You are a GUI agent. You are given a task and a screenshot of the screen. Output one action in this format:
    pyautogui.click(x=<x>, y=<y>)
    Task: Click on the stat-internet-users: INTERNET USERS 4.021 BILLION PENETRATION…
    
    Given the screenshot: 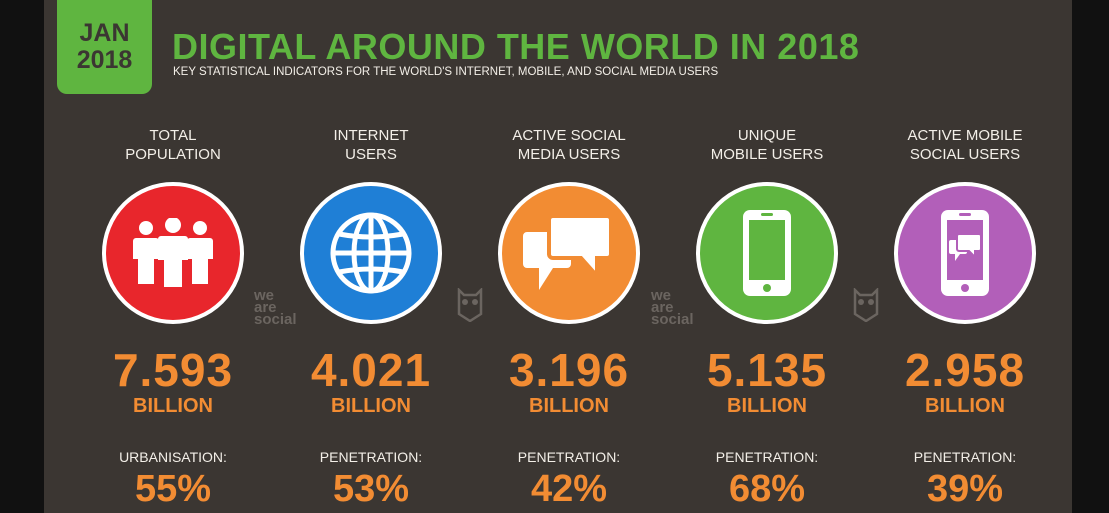 What is the action you would take?
    pyautogui.click(x=371, y=318)
    